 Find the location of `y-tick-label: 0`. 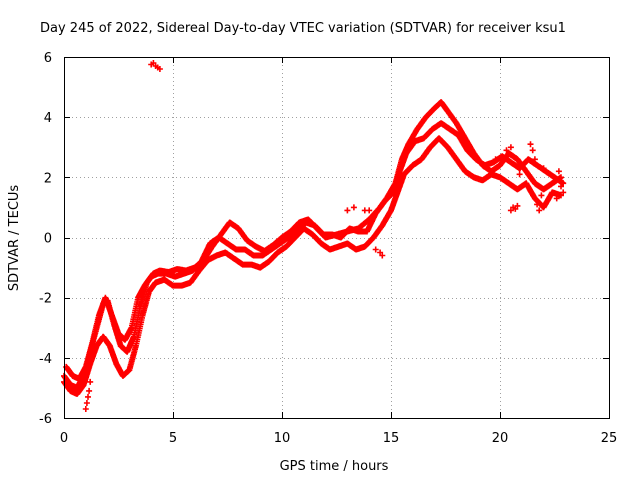

y-tick-label: 0 is located at coordinates (48, 239).